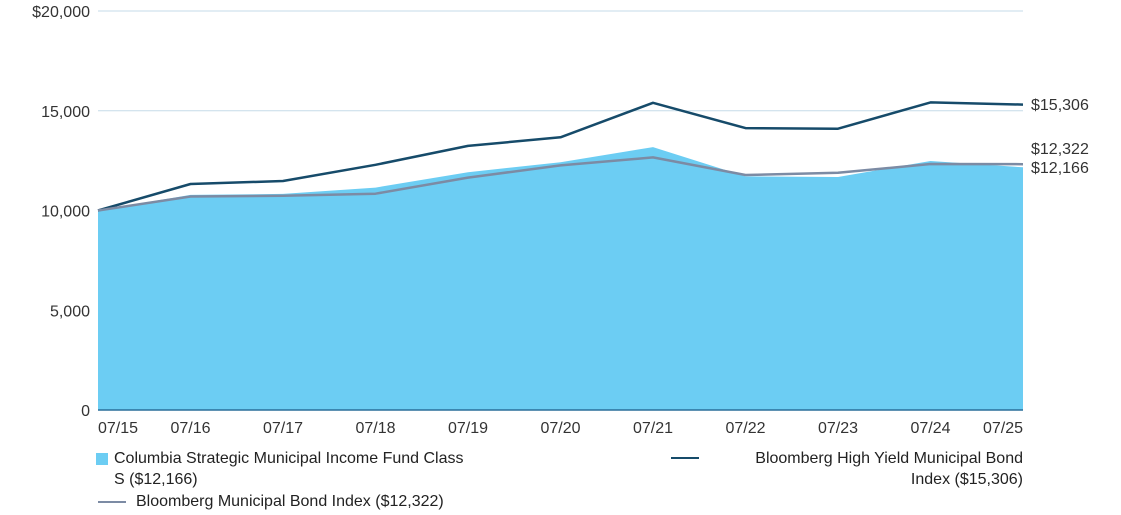 Image resolution: width=1121 pixels, height=515 pixels. I want to click on y-tick-label-15000: 15,000, so click(65, 112).